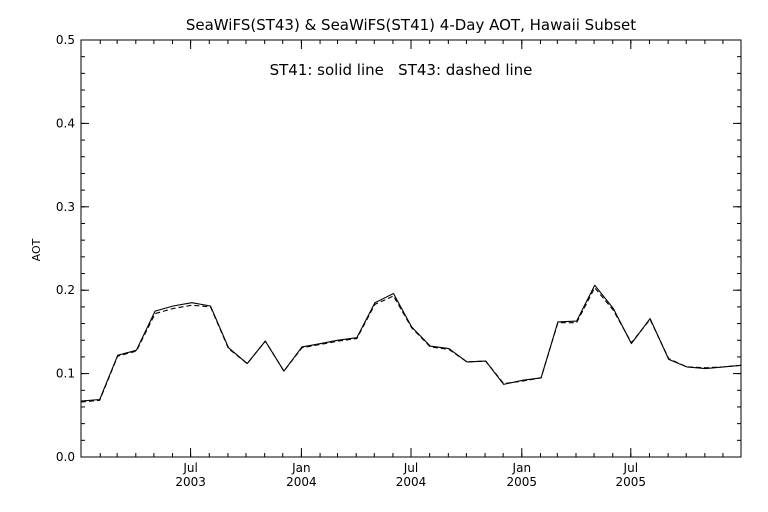 The height and width of the screenshot is (512, 768). What do you see at coordinates (401, 70) in the screenshot?
I see `line-style-annotation: ST41: solid line ST43: dashed line` at bounding box center [401, 70].